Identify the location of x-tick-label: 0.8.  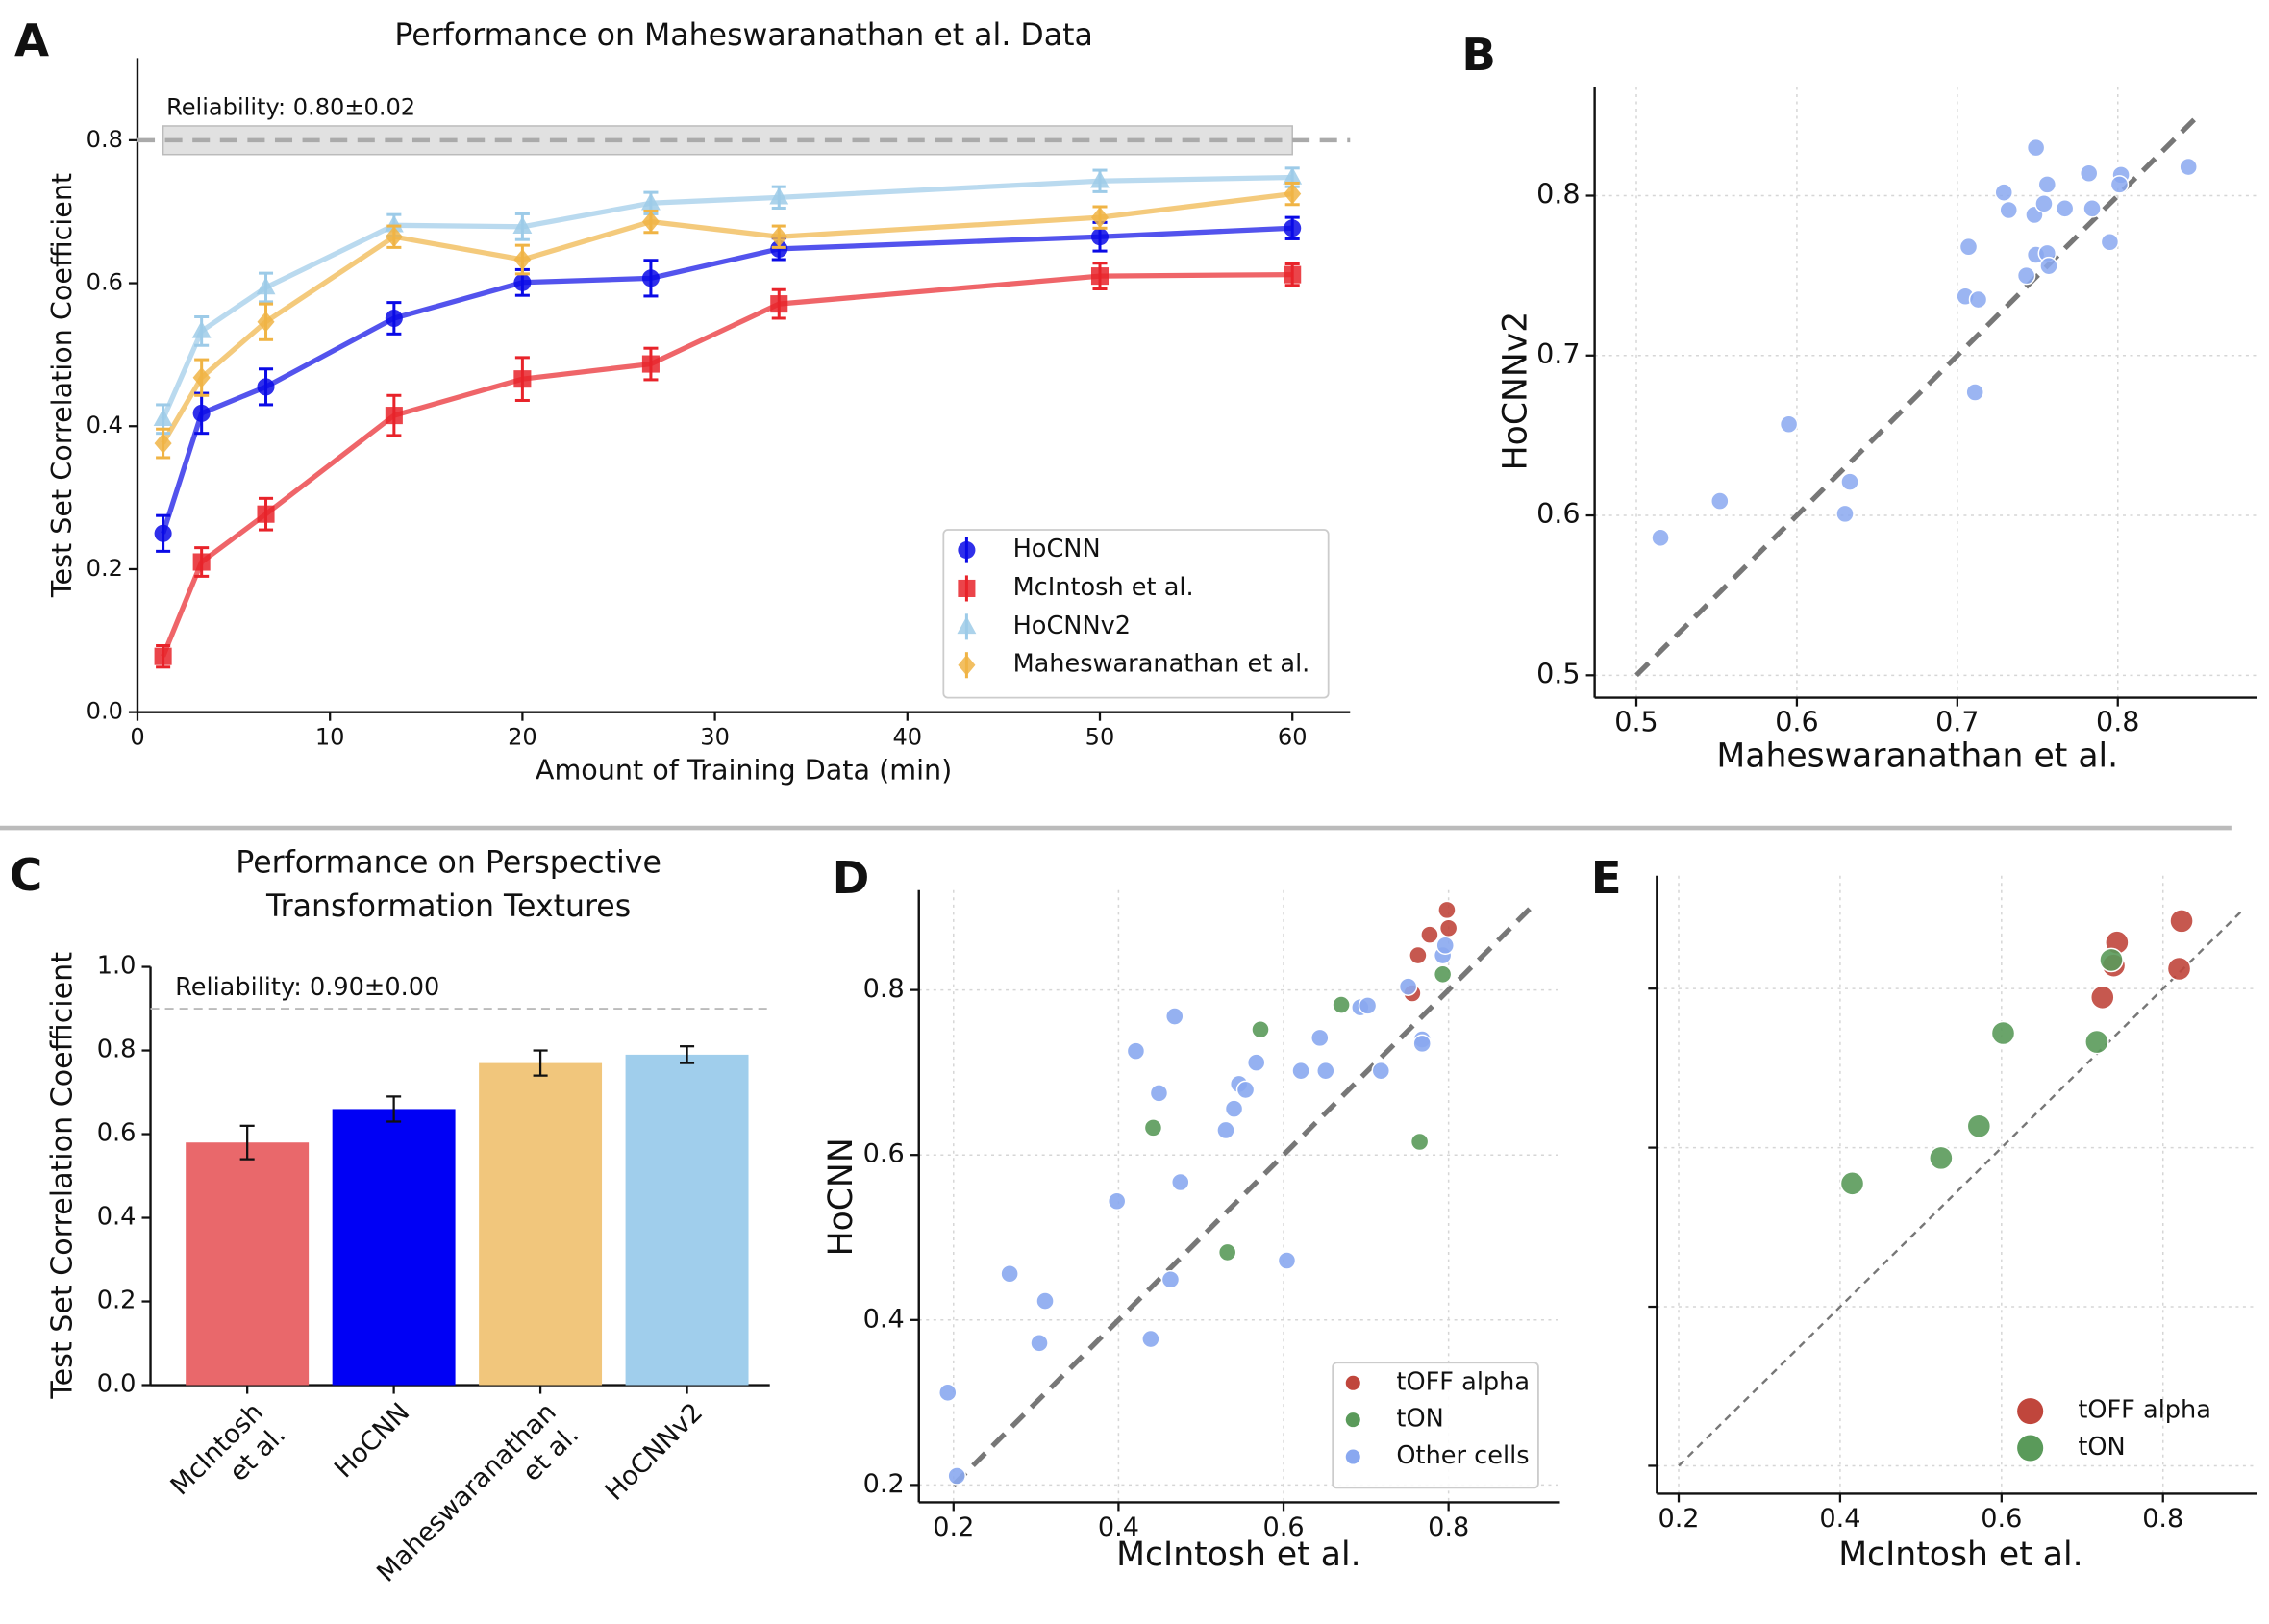
(2163, 1519).